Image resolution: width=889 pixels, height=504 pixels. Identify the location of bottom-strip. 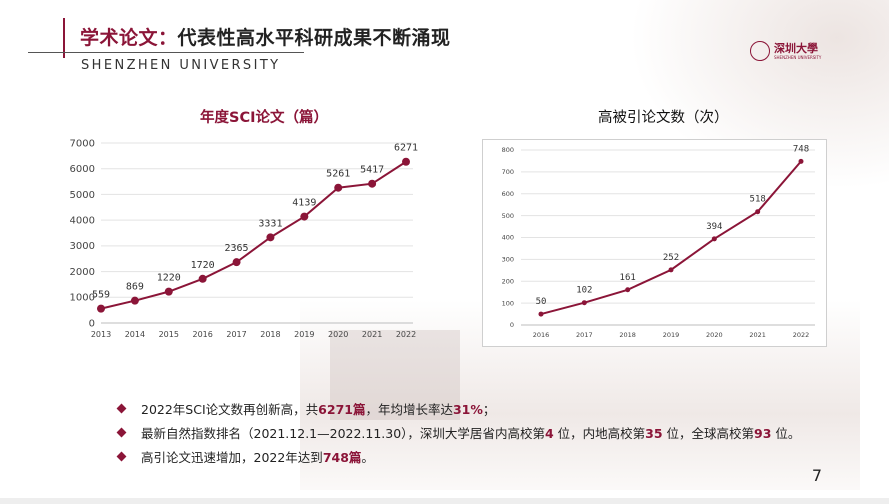
(444, 501).